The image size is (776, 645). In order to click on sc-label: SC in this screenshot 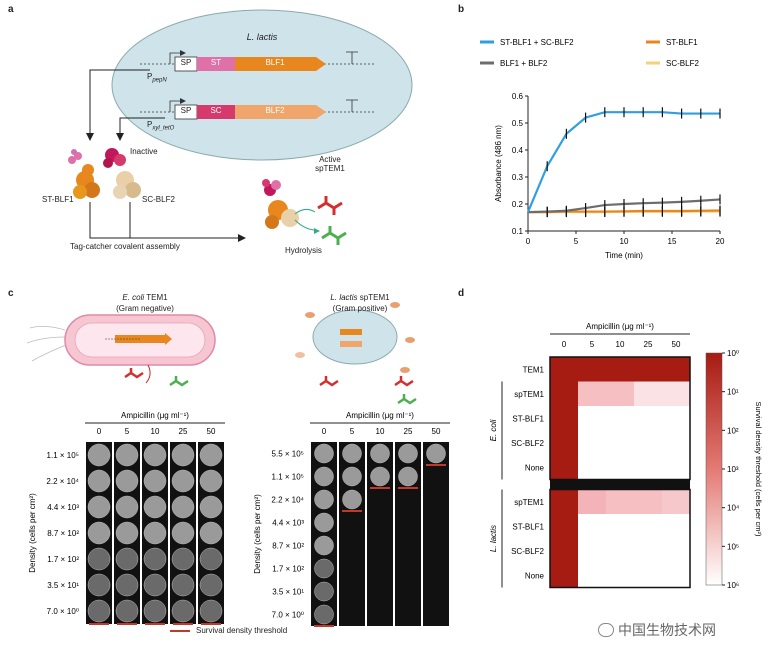, I will do `click(216, 110)`.